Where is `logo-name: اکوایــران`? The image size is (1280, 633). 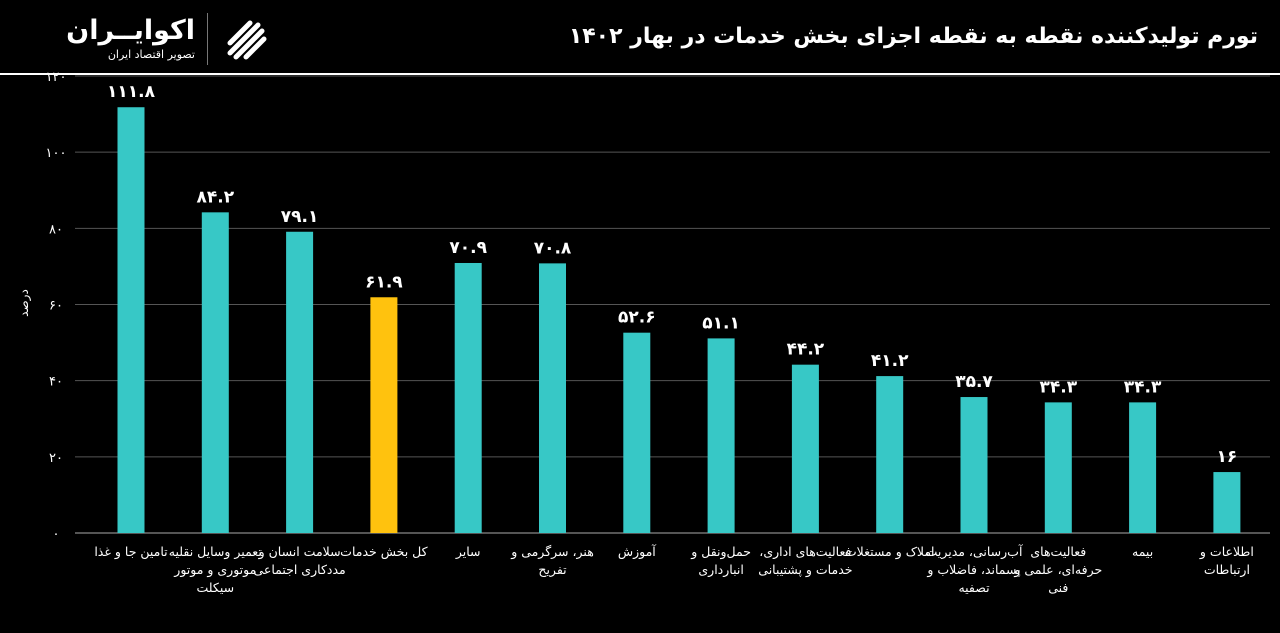
logo-name: اکوایــران is located at coordinates (130, 30).